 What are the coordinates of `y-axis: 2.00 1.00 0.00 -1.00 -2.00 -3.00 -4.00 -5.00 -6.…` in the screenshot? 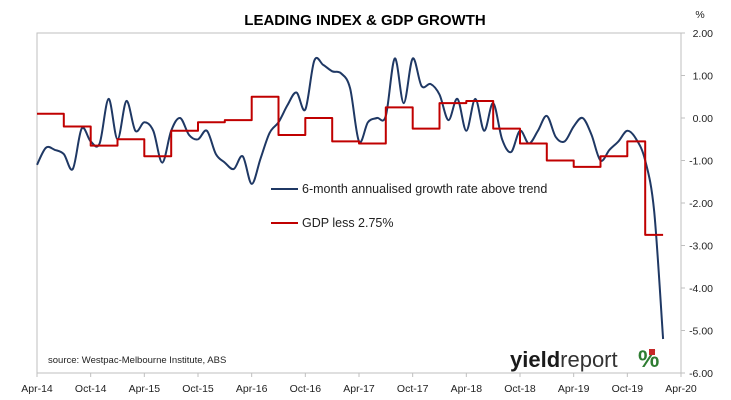 It's located at (697, 204).